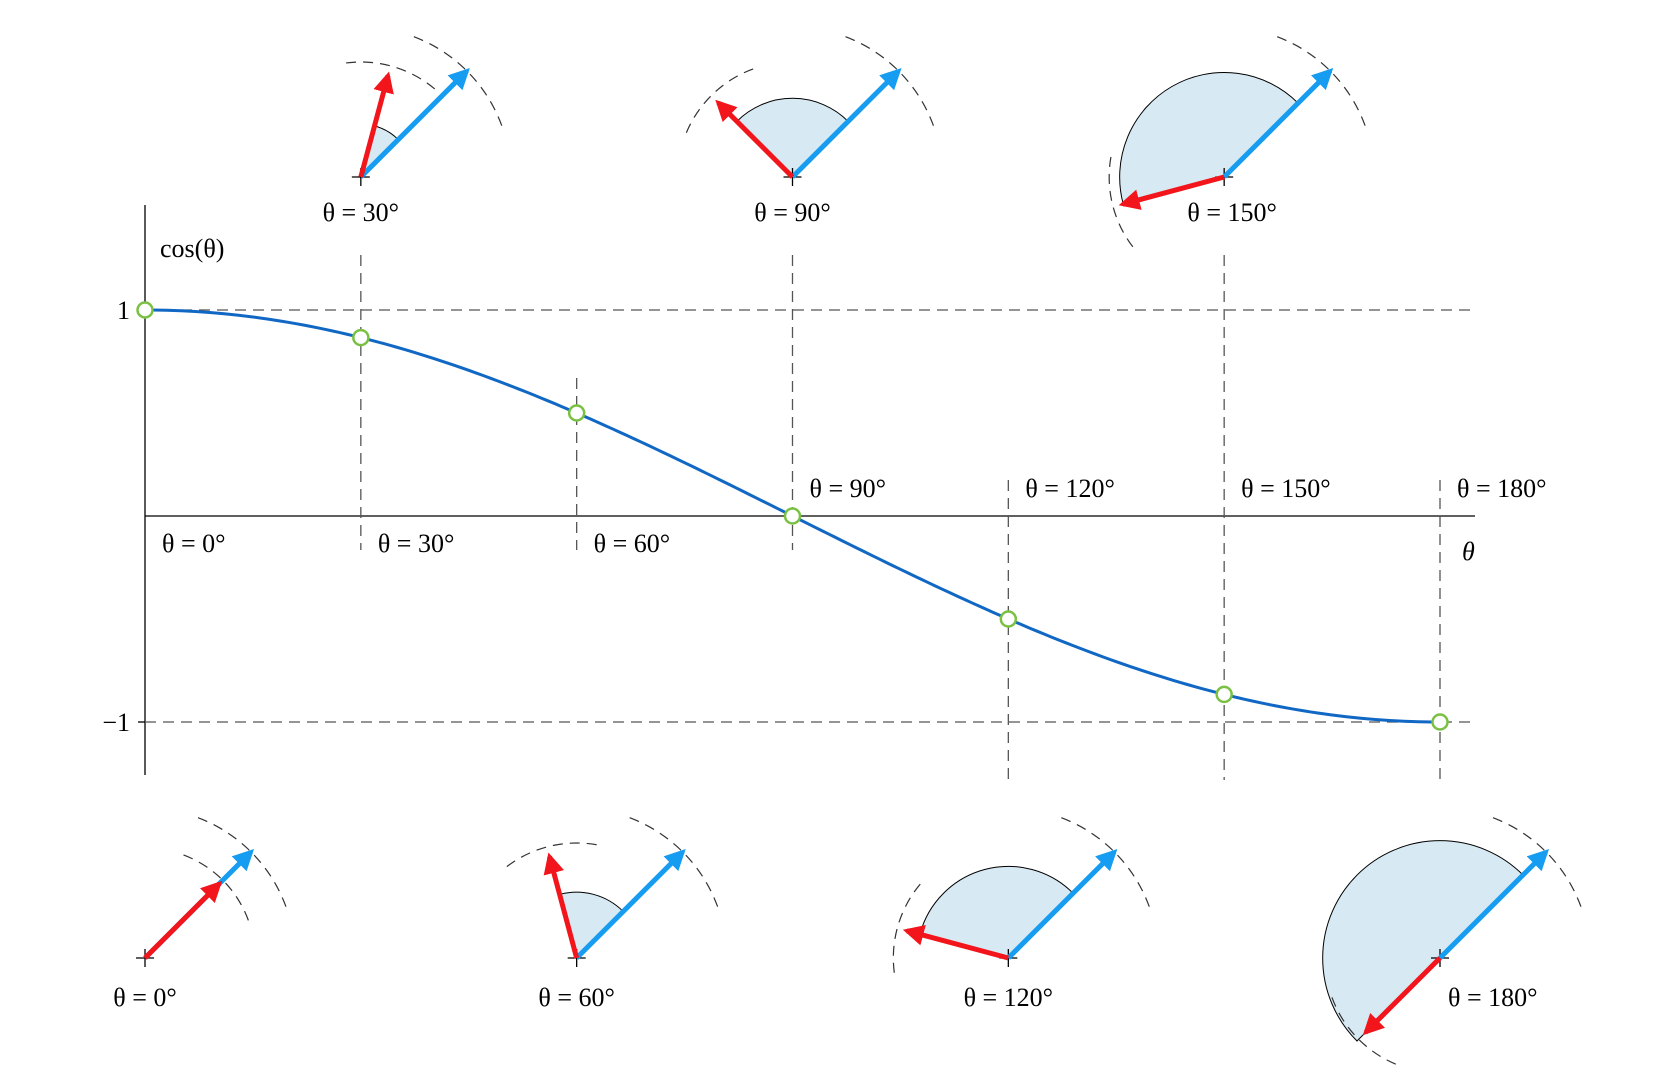 This screenshot has width=1680, height=1080. I want to click on angle-label-180: θ = 180°, so click(1502, 488).